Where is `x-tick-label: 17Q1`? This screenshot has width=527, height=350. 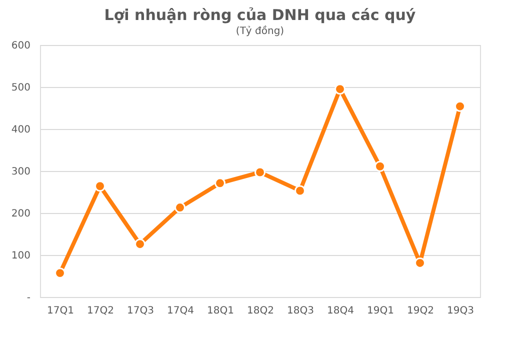 x-tick-label: 17Q1 is located at coordinates (60, 311).